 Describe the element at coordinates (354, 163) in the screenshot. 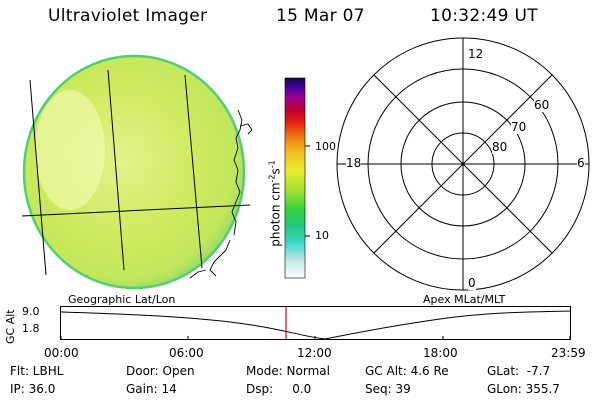

I see `mlt-label-18: 18` at that location.